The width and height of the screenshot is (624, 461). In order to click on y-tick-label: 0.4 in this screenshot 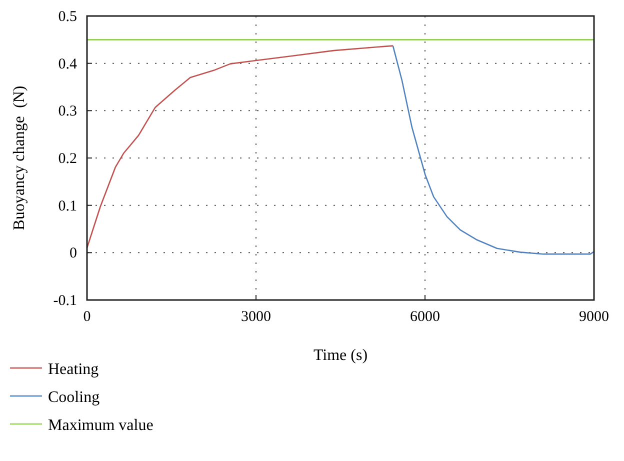, I will do `click(68, 64)`.